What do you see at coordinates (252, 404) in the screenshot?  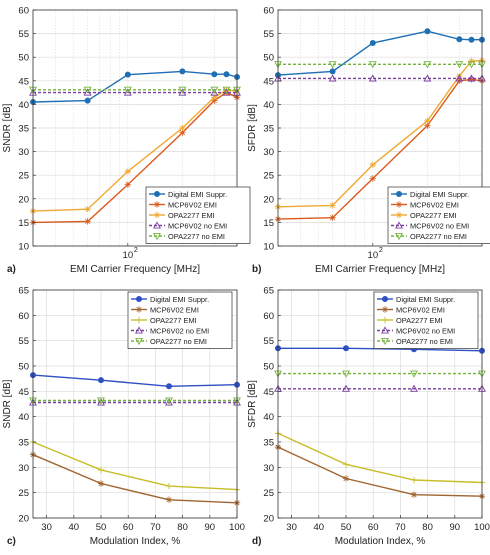 I see `y-axis-label: SFDR [dB]` at bounding box center [252, 404].